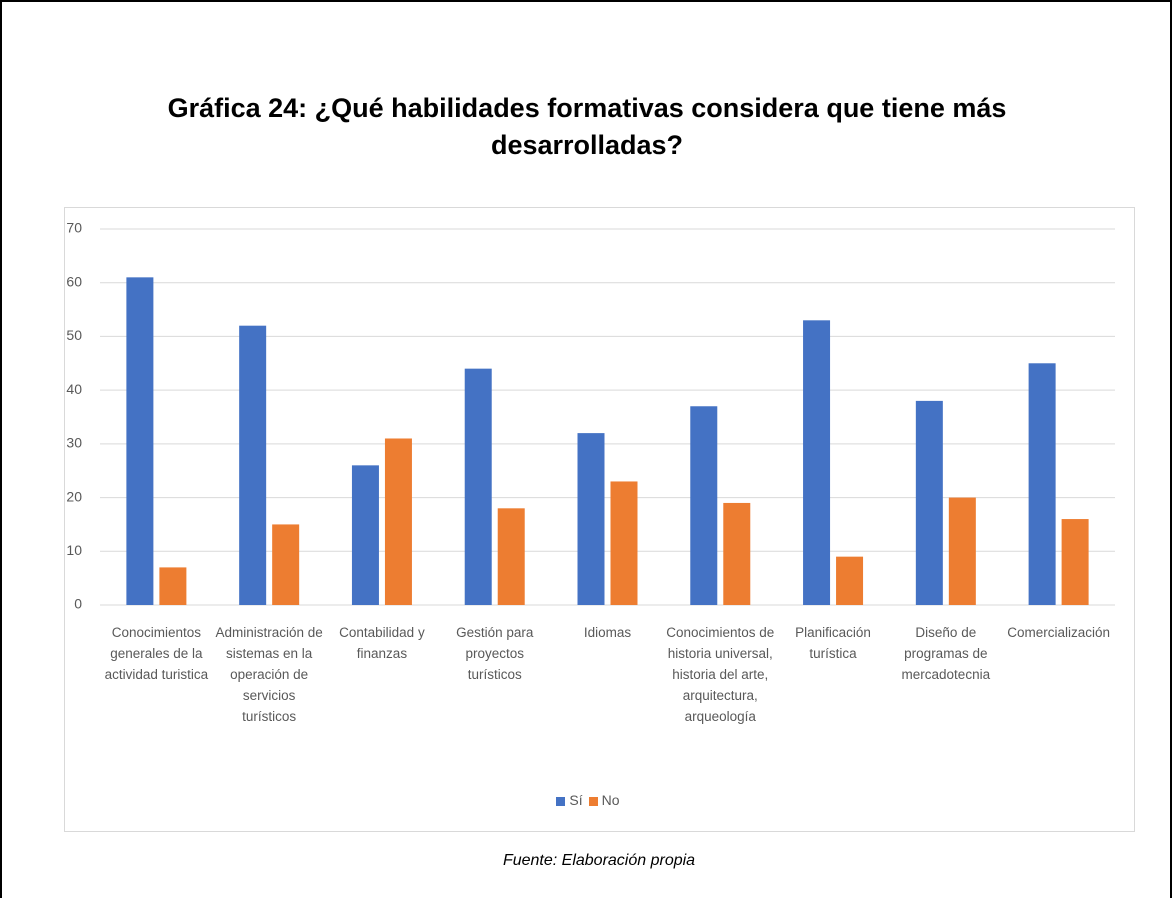 This screenshot has width=1172, height=898. What do you see at coordinates (587, 800) in the screenshot?
I see `legend: Sí No` at bounding box center [587, 800].